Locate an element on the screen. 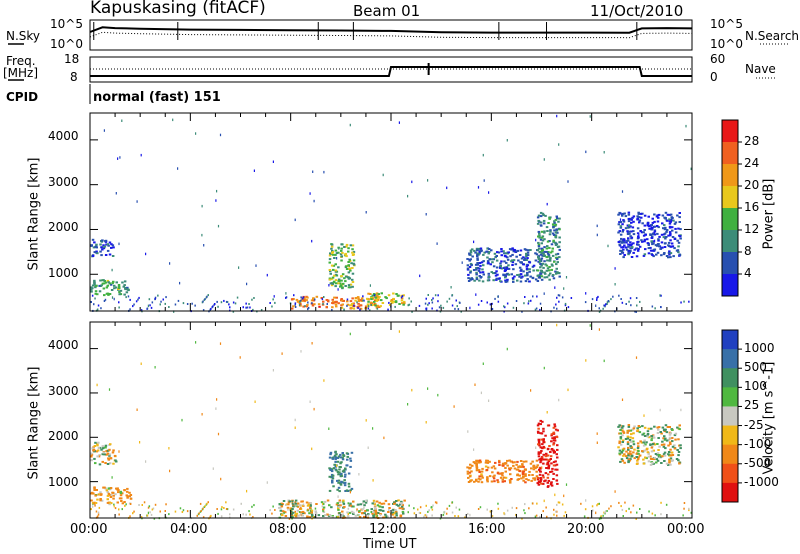 This screenshot has width=800, height=554. power-colorbar-label-tick: 20 is located at coordinates (752, 185).